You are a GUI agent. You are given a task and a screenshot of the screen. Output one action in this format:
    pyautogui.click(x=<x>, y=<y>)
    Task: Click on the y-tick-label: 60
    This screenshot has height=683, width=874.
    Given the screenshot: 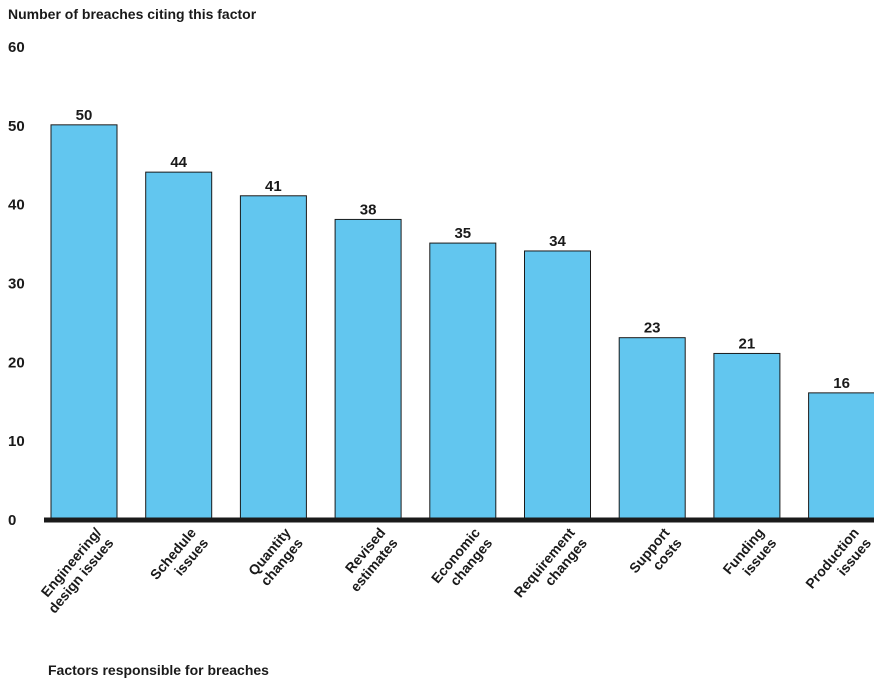 What is the action you would take?
    pyautogui.click(x=16, y=47)
    